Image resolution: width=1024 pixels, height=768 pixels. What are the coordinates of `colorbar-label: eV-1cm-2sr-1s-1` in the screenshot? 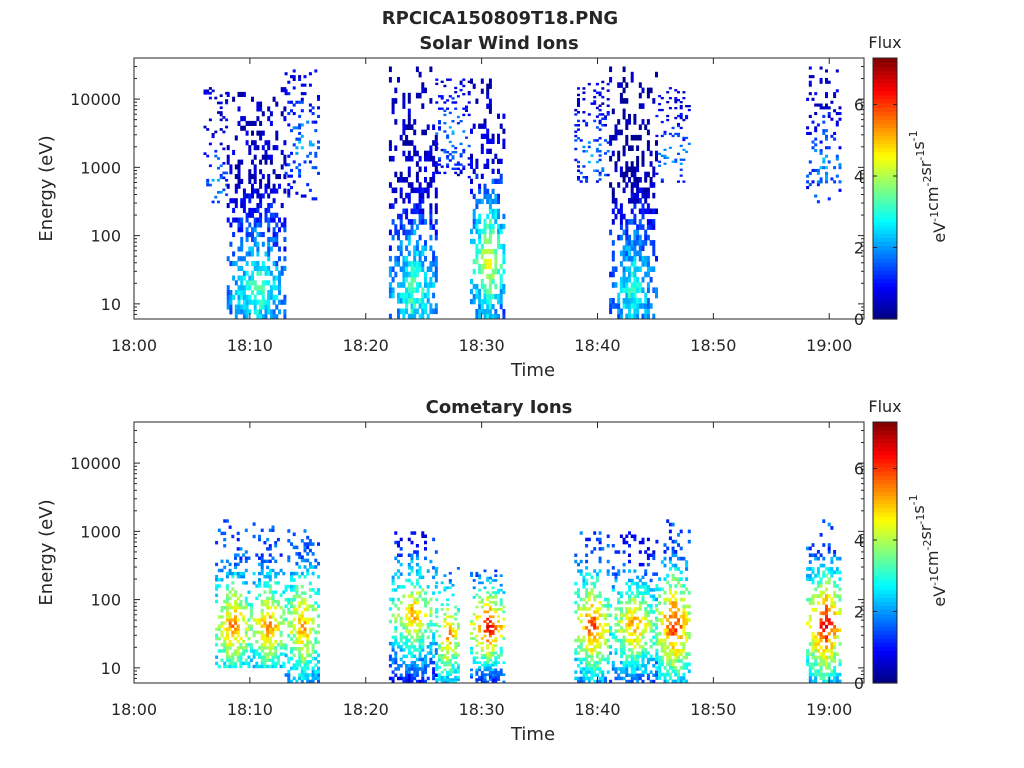 It's located at (928, 186).